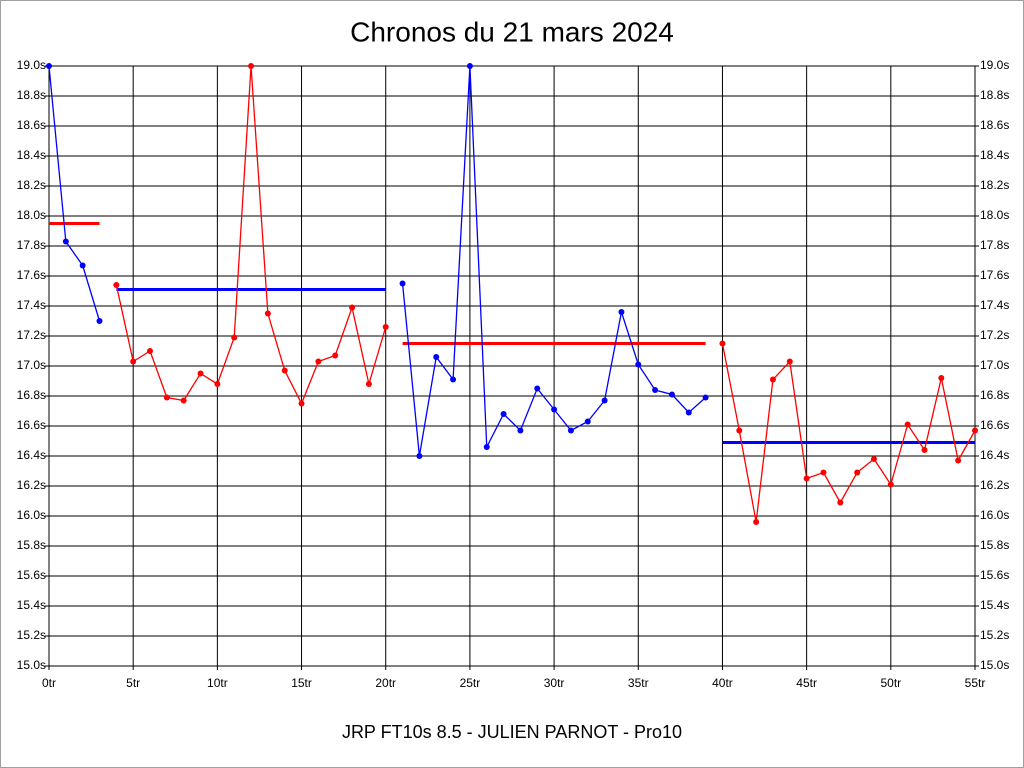 The width and height of the screenshot is (1024, 768). What do you see at coordinates (994, 335) in the screenshot?
I see `y2-tick-label: 17.2s` at bounding box center [994, 335].